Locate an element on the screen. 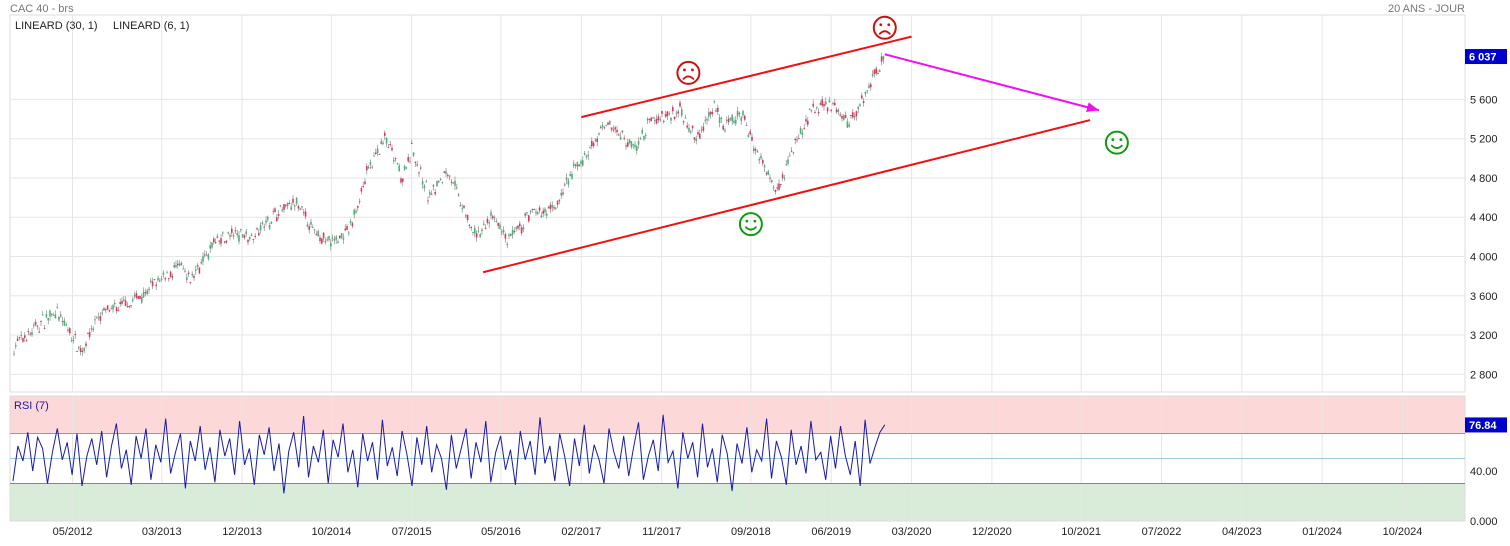  x-tick-label: 07/2015 is located at coordinates (412, 532).